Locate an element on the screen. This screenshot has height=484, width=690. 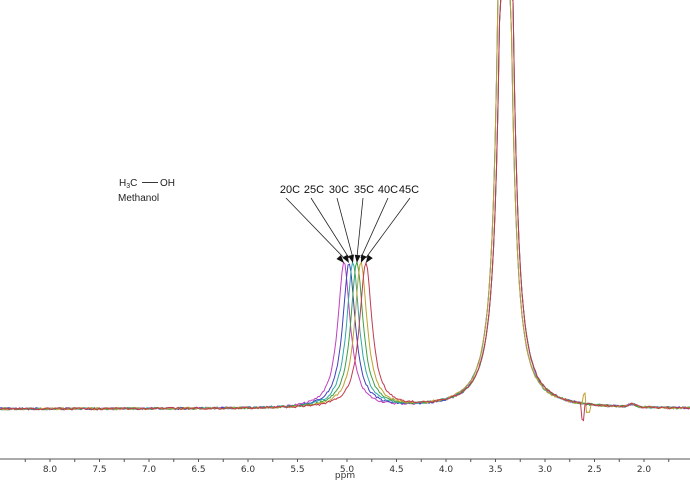
molecule-structure: H3C OH Methanol is located at coordinates (146, 191).